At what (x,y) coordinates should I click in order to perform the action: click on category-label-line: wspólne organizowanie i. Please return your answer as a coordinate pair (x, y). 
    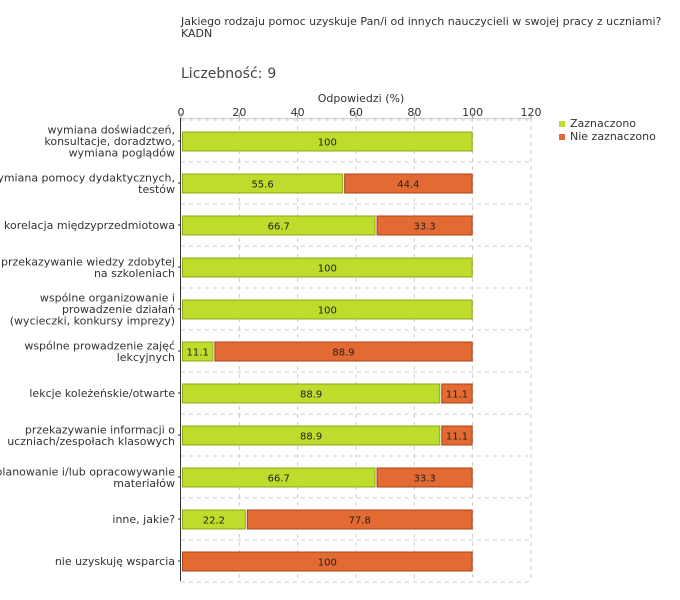
    Looking at the image, I should click on (107, 298).